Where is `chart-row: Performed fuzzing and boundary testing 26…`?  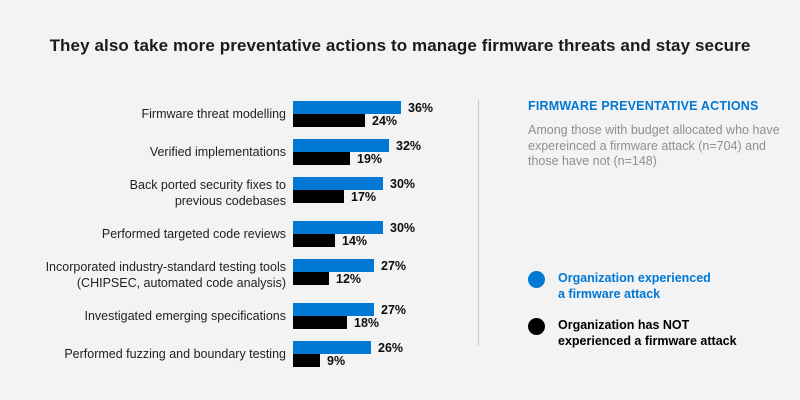 chart-row: Performed fuzzing and boundary testing 26… is located at coordinates (231, 354).